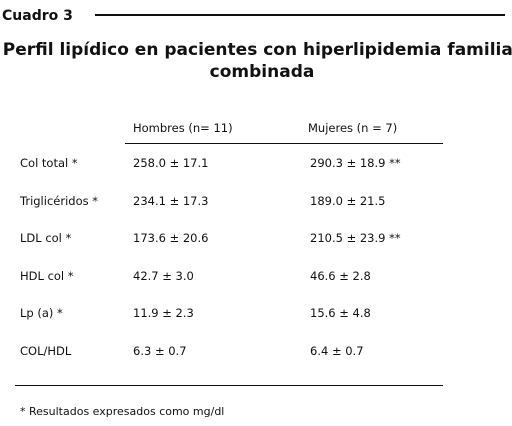 The width and height of the screenshot is (512, 426). Describe the element at coordinates (340, 275) in the screenshot. I see `cell: 46.6 ± 2.8` at that location.